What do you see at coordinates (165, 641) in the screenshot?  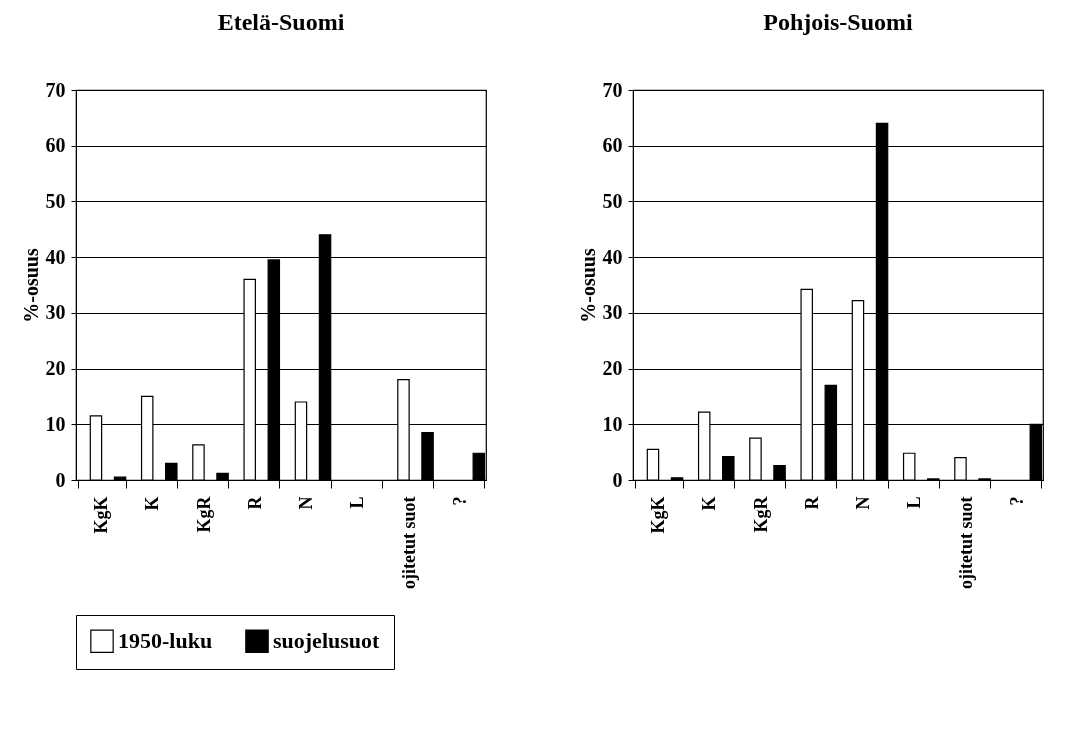 I see `legend-label: 1950-luku` at bounding box center [165, 641].